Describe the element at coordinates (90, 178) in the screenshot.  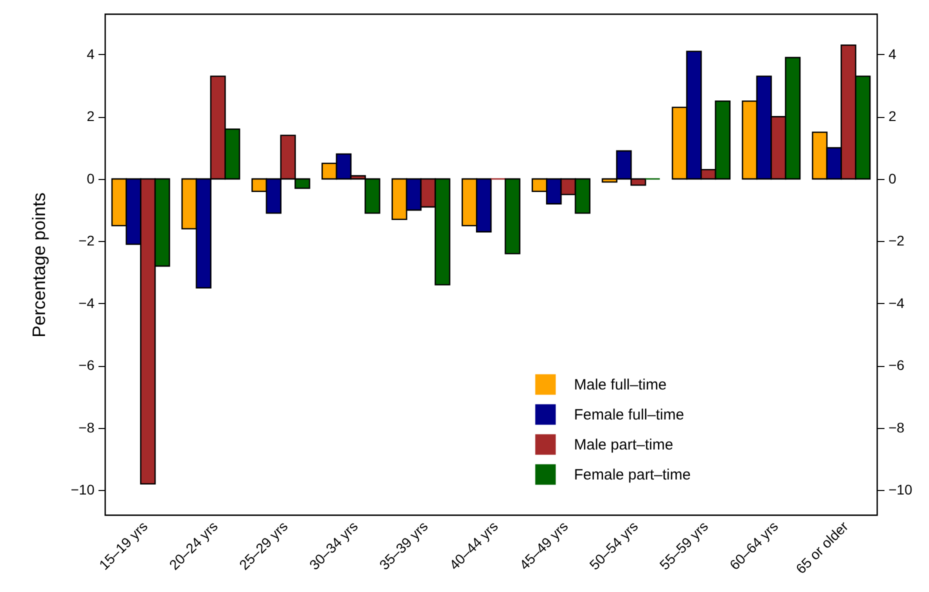
I see `y-tick-label: 0` at that location.